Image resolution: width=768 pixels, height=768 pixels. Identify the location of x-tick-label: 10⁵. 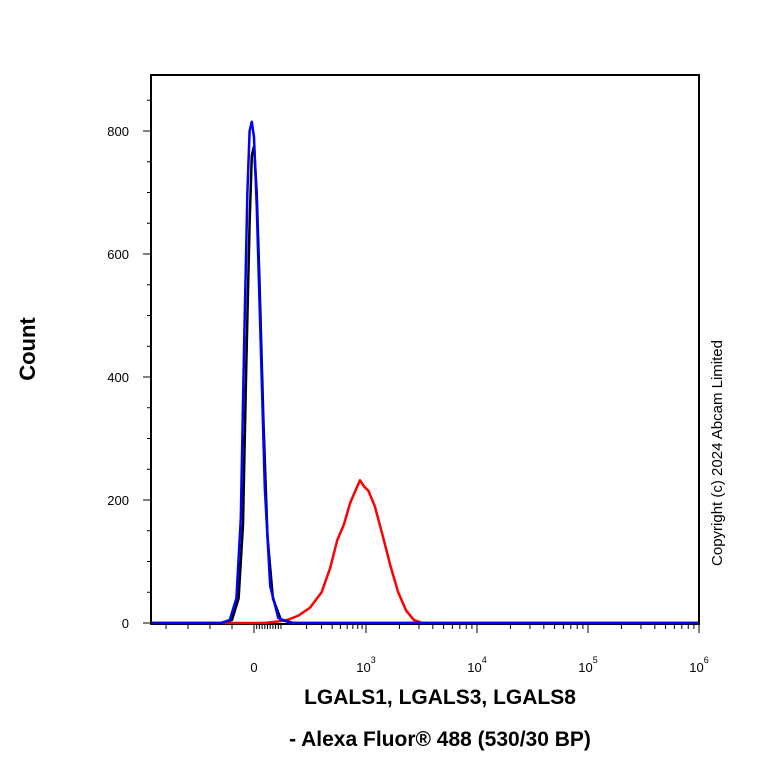
(587, 665).